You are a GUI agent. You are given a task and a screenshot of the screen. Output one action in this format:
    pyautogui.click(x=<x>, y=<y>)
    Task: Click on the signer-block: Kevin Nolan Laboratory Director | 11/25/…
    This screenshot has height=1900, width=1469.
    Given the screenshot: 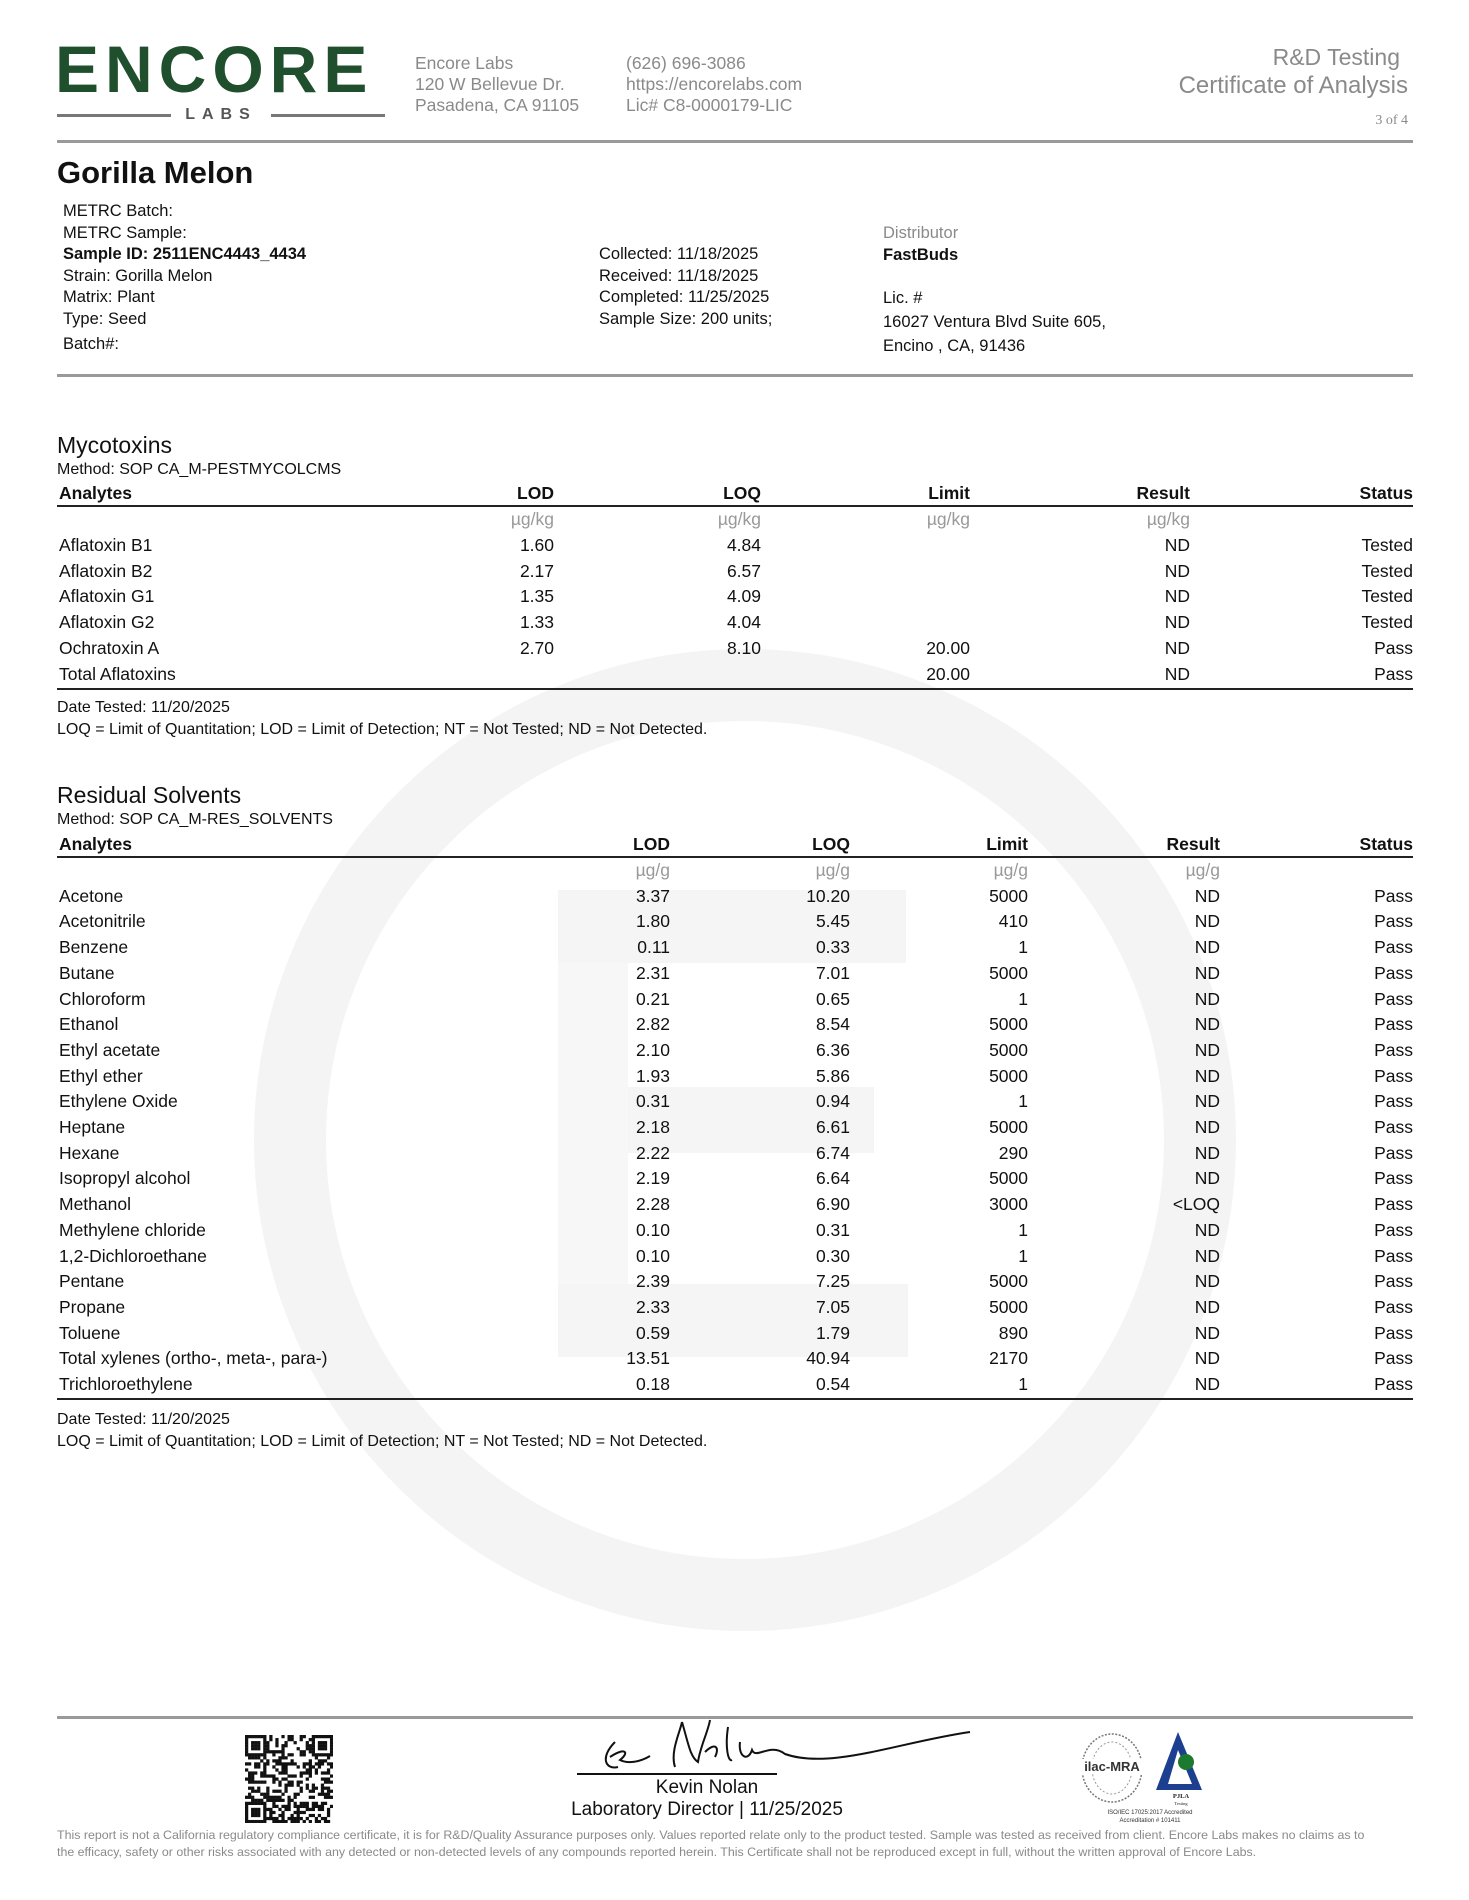 What is the action you would take?
    pyautogui.click(x=707, y=1799)
    